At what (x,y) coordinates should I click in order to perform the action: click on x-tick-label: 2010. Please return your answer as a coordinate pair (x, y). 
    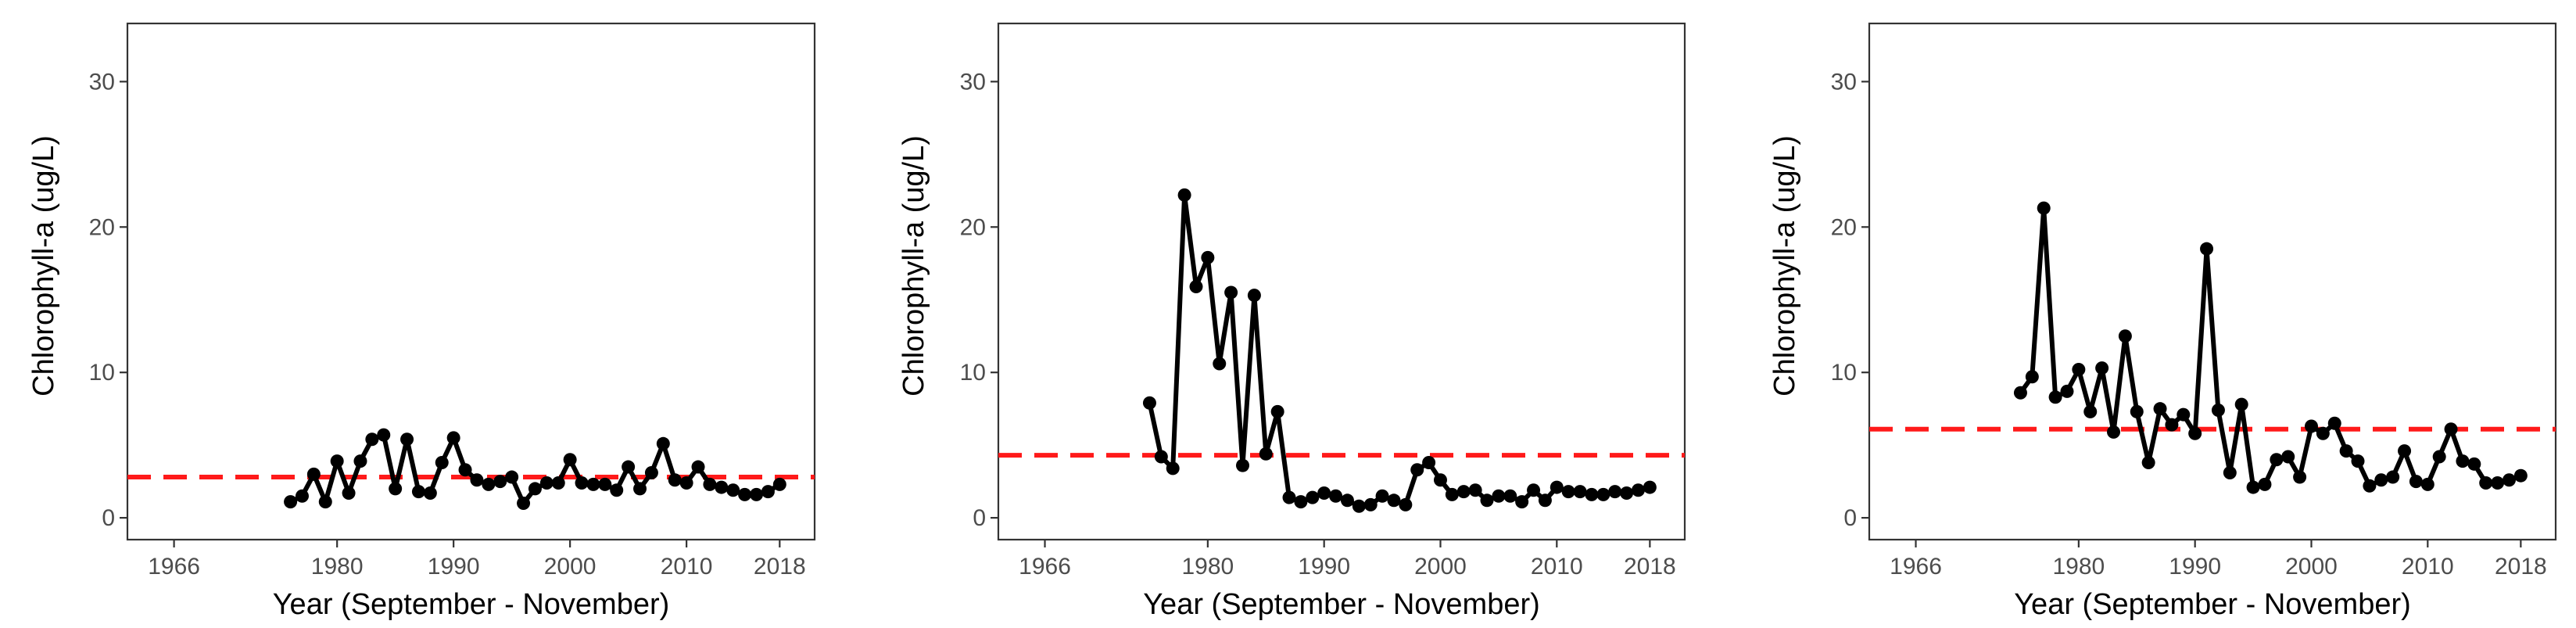
    Looking at the image, I should click on (2428, 567).